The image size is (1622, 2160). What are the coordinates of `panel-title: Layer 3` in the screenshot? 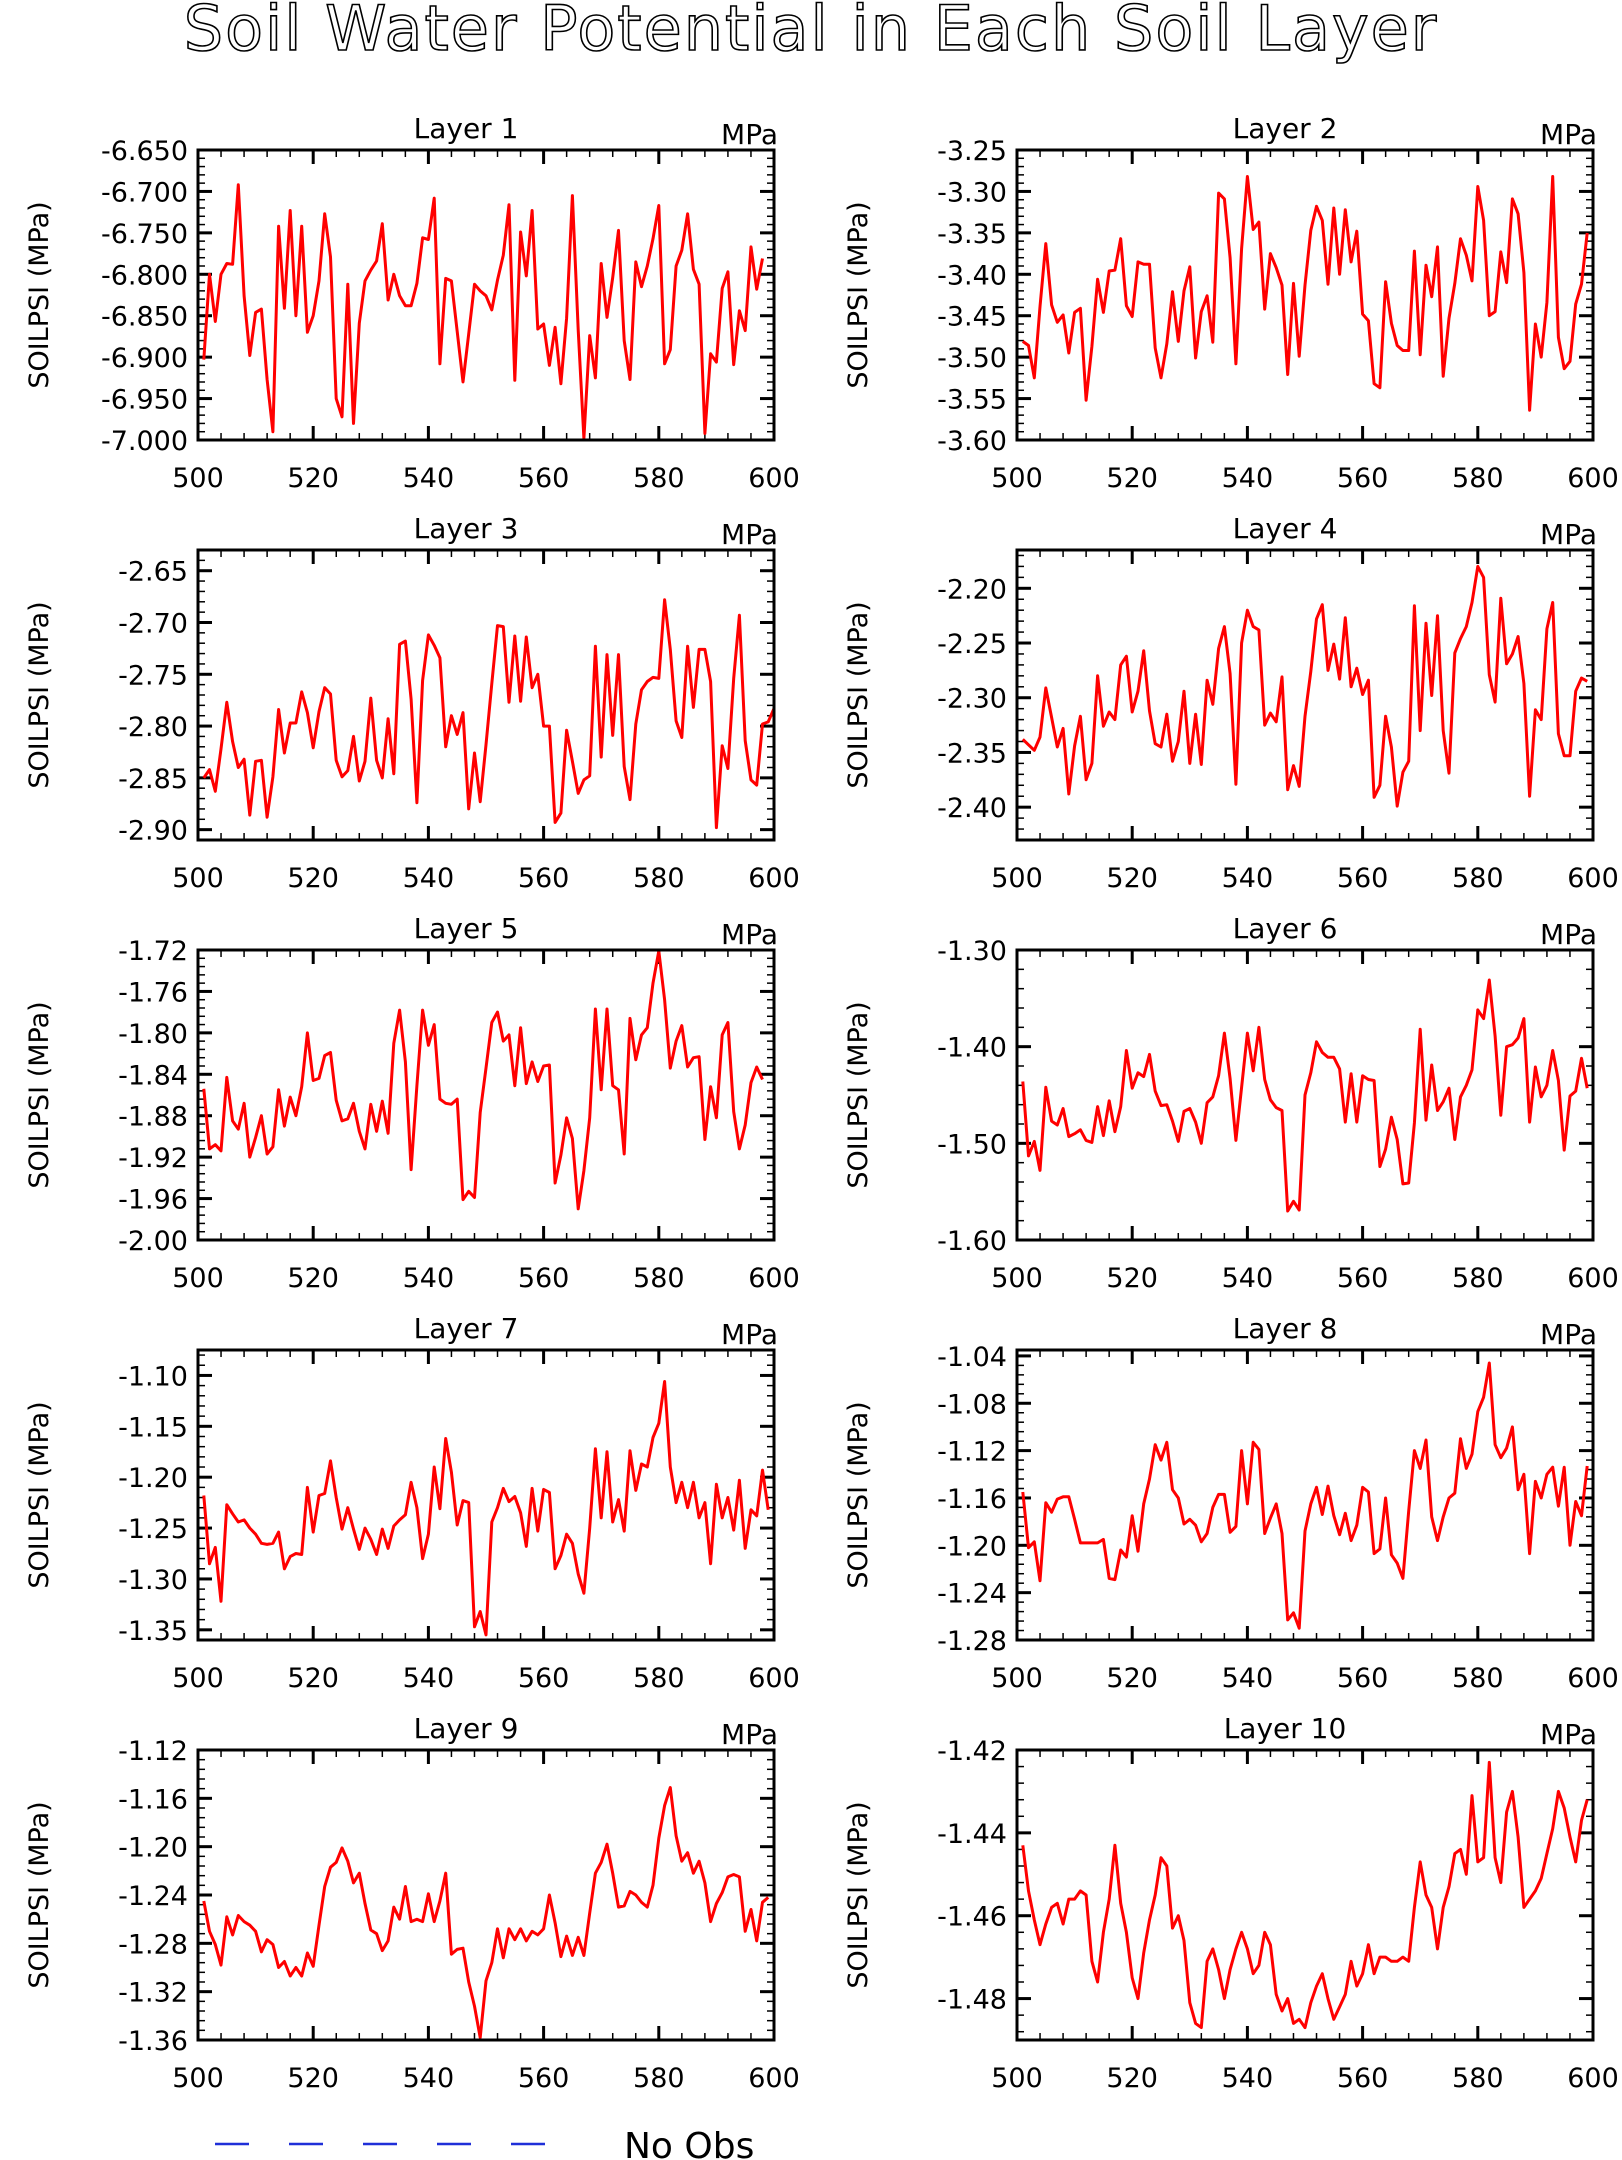 It's located at (466, 528).